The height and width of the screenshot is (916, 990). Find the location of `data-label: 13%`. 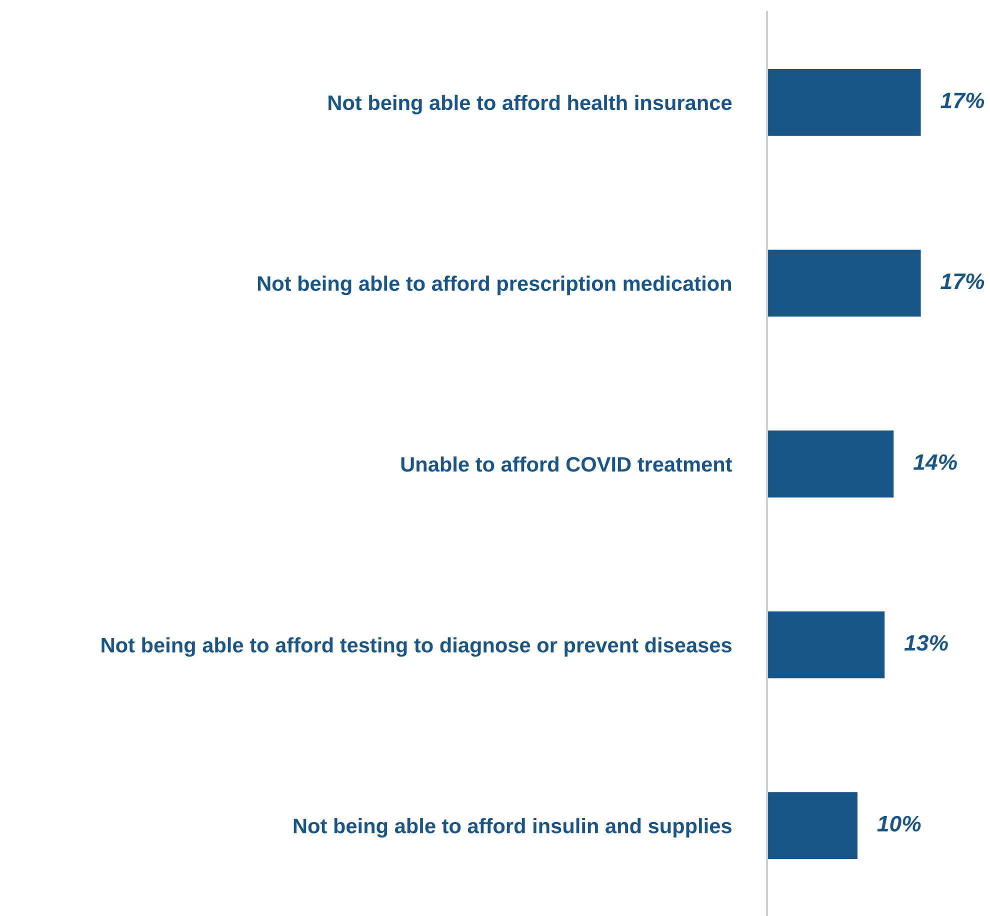

data-label: 13% is located at coordinates (926, 643).